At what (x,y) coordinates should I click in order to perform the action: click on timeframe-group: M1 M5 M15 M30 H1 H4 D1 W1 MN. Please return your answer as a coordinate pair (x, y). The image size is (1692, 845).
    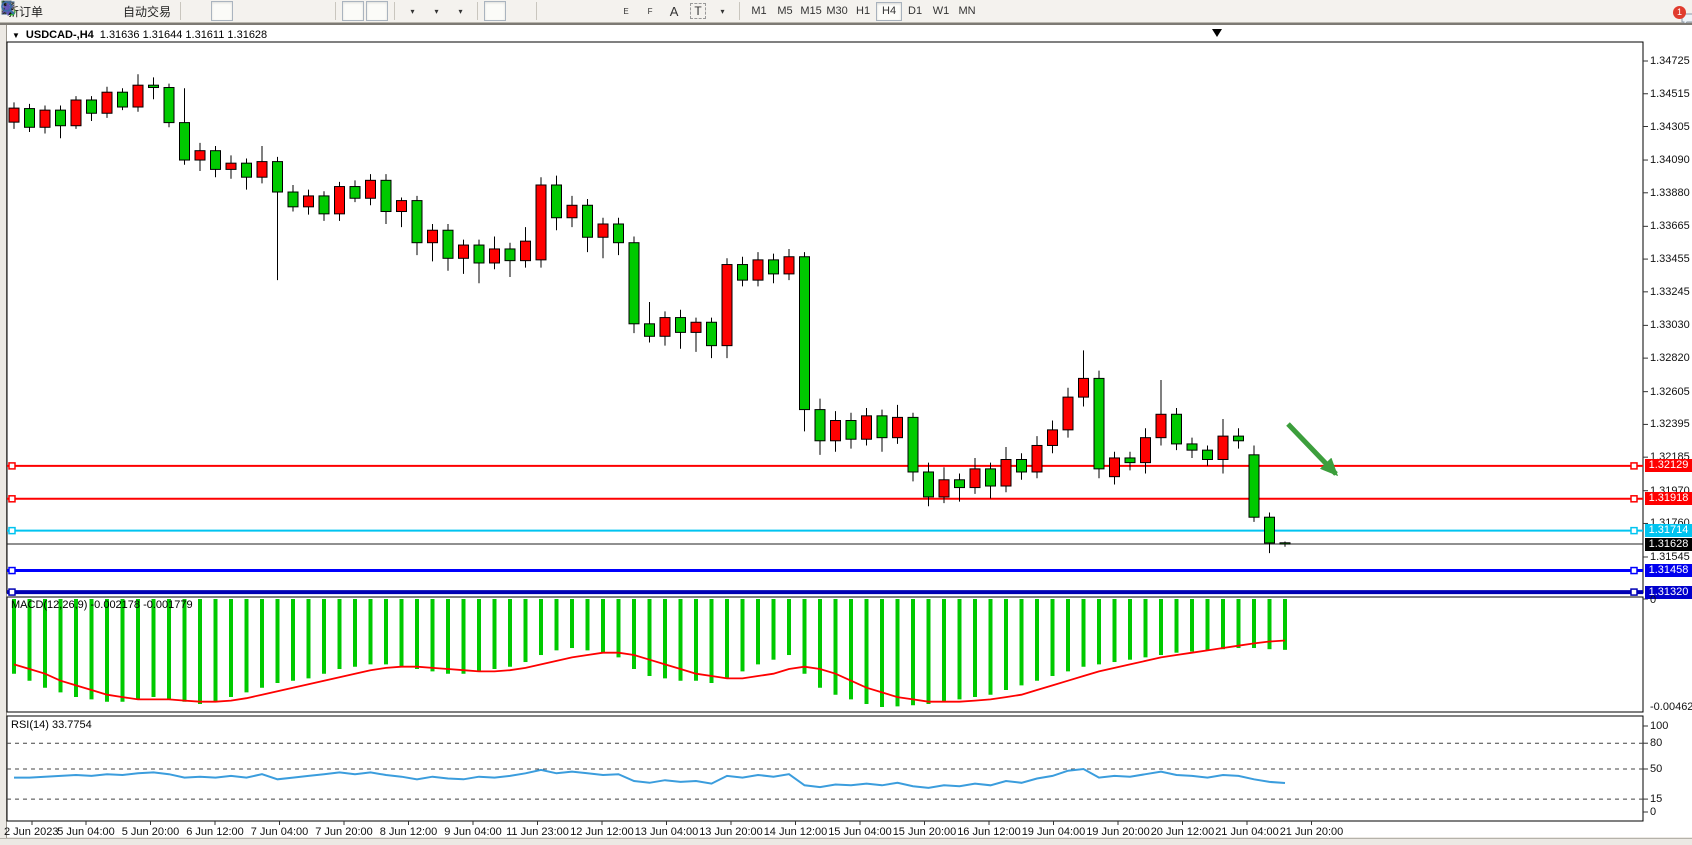
    Looking at the image, I should click on (863, 11).